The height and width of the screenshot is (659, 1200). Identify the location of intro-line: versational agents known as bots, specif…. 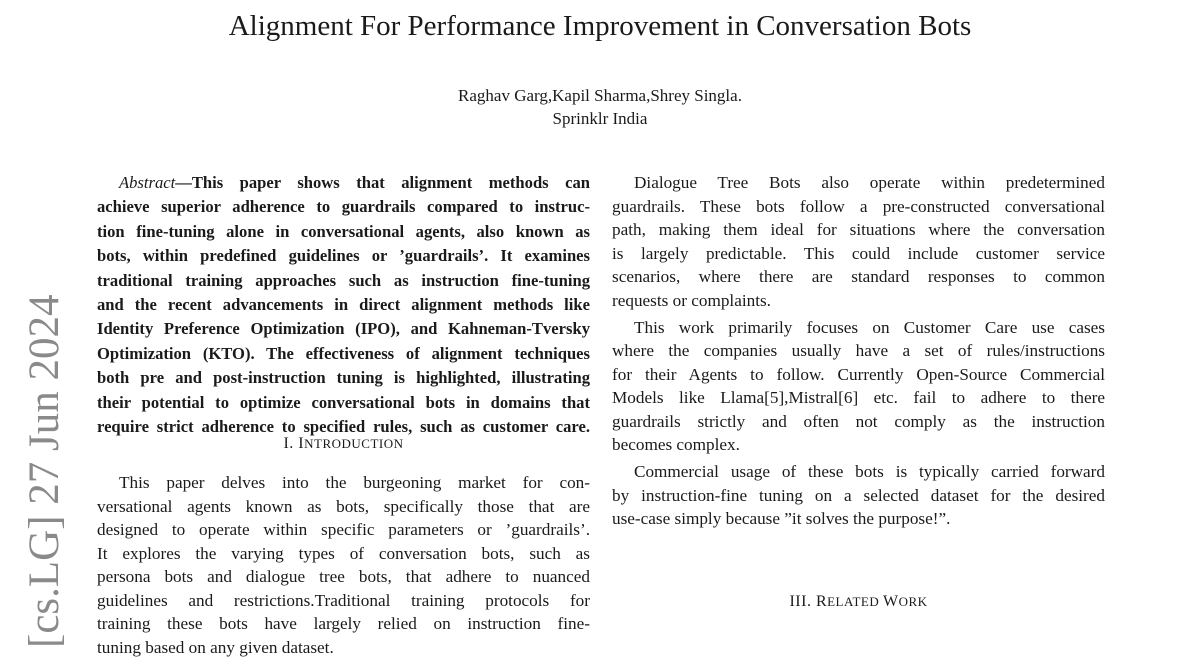
(343, 507).